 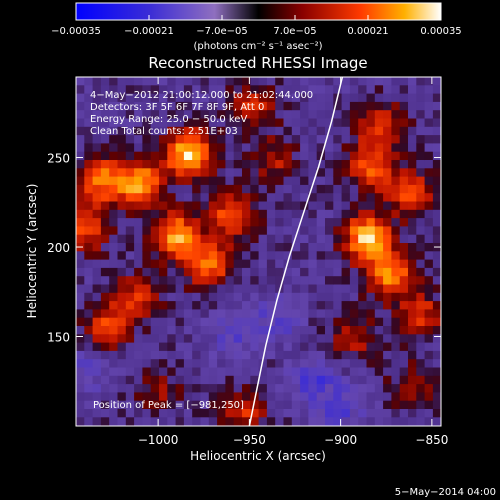 What do you see at coordinates (168, 119) in the screenshot?
I see `annotation-line-3: Energy Range: 25.0 − 50.0 keV` at bounding box center [168, 119].